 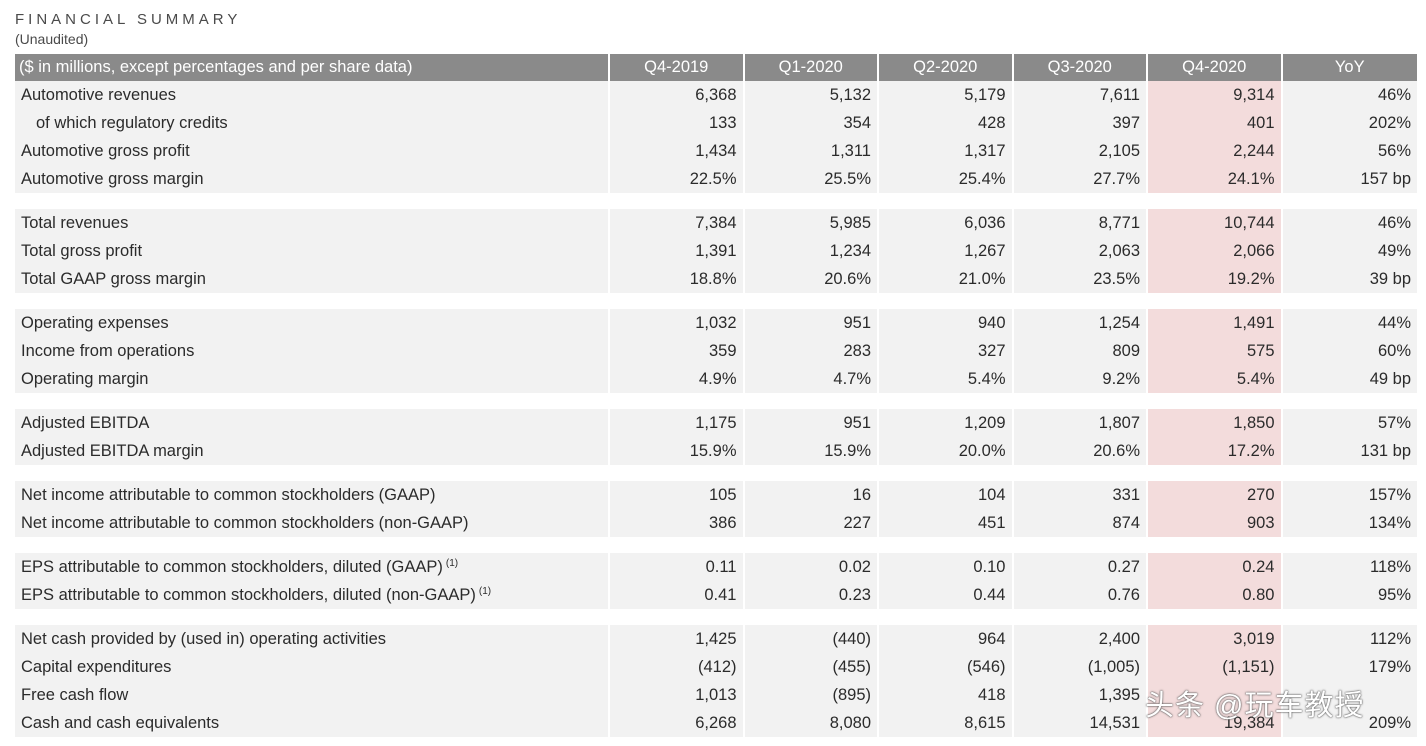 What do you see at coordinates (946, 351) in the screenshot?
I see `cell-q2-2020: 327` at bounding box center [946, 351].